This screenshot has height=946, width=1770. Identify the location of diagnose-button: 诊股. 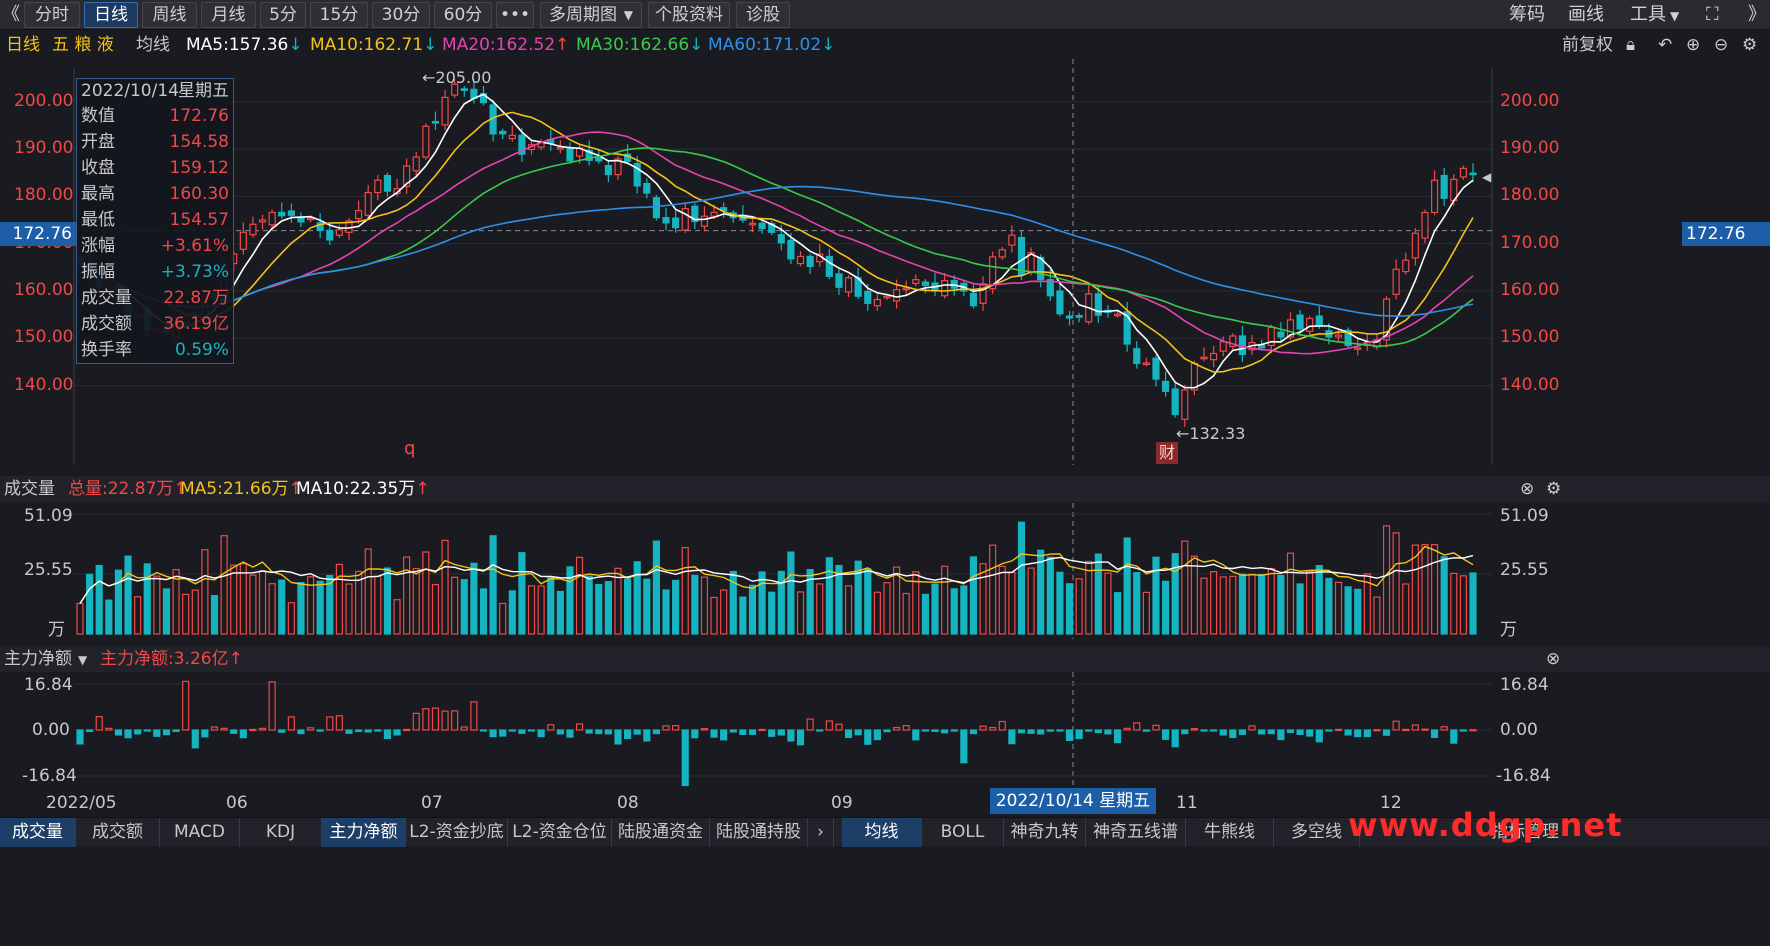
(763, 15).